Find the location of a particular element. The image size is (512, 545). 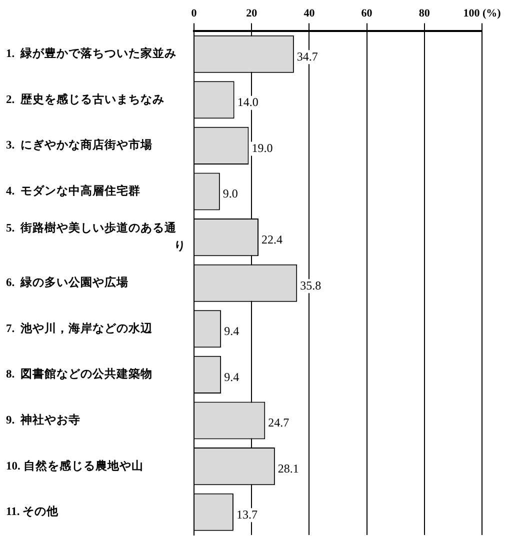

data-label: 9.0 is located at coordinates (230, 193).